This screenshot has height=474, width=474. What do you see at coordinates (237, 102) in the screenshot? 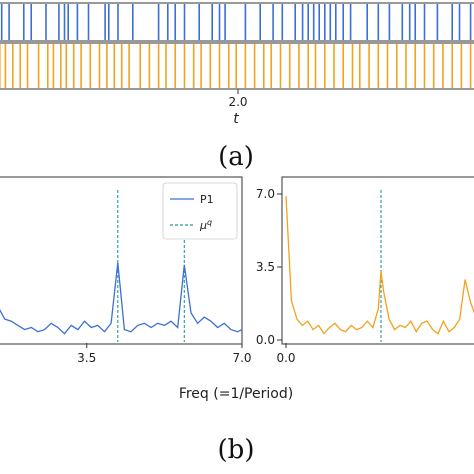
I see `raster-x-tick-label: 2.0` at bounding box center [237, 102].